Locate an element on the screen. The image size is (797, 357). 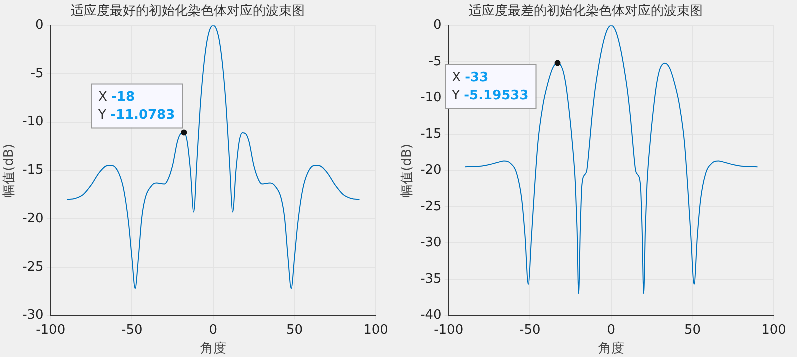
y-tick-label: -40 is located at coordinates (431, 316).